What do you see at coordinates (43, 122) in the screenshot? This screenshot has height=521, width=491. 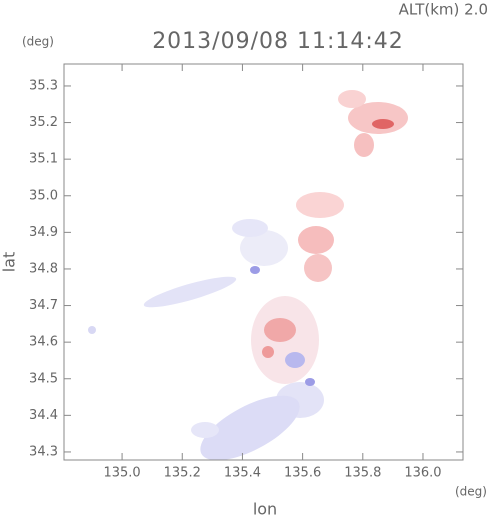 I see `y-tick-label: 35.2` at bounding box center [43, 122].